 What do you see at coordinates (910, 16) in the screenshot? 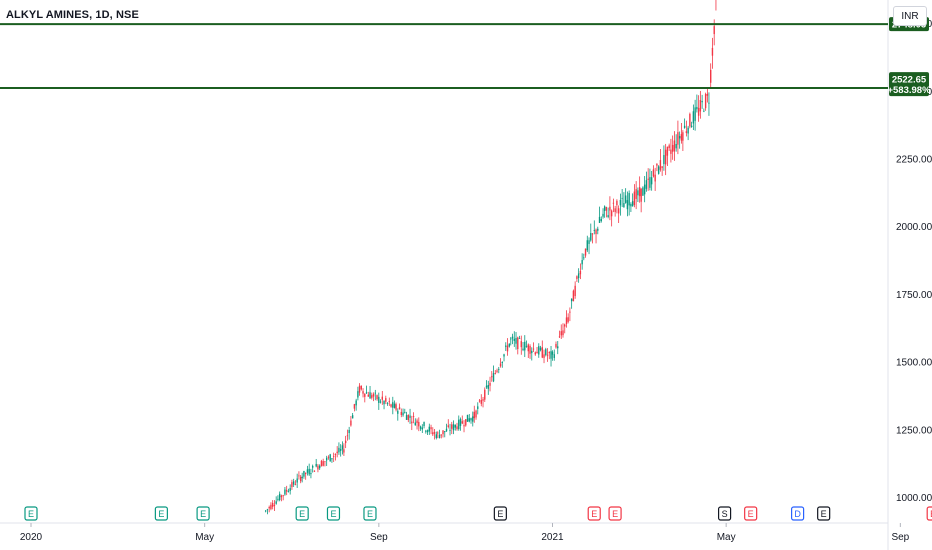
I see `currency-button: INR` at bounding box center [910, 16].